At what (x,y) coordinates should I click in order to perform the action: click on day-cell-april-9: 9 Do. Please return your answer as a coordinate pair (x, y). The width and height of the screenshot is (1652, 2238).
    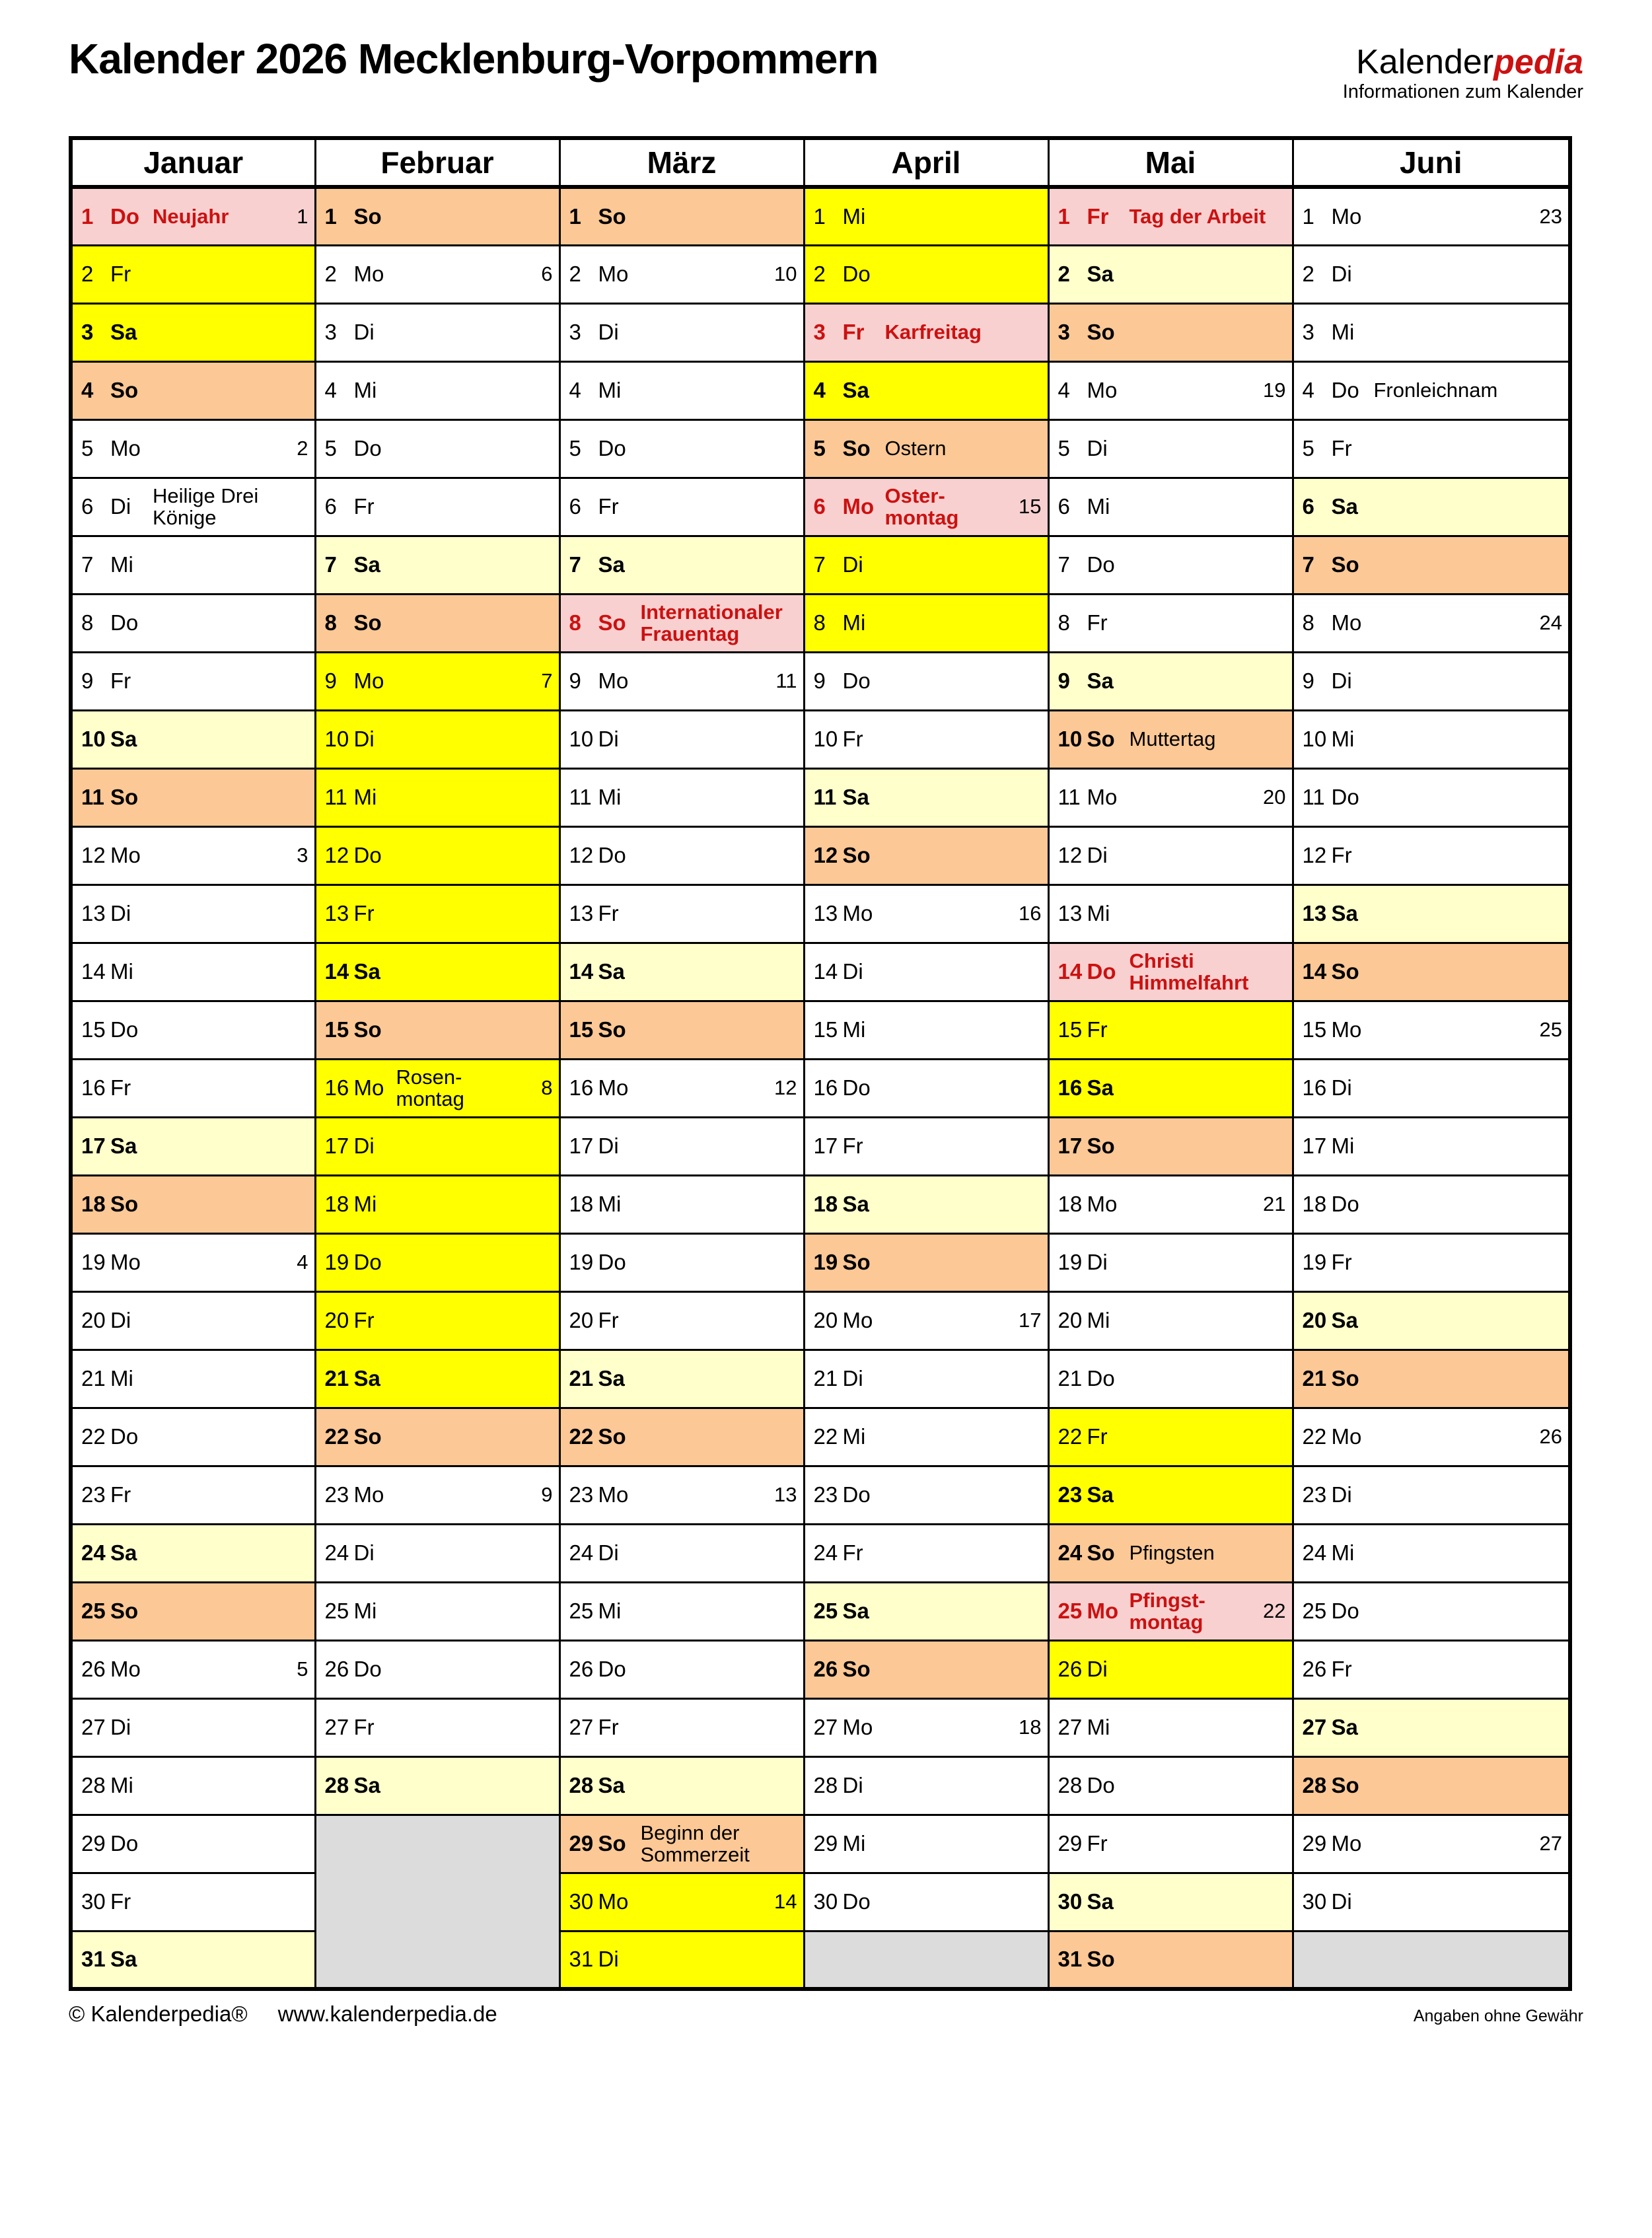
    Looking at the image, I should click on (926, 680).